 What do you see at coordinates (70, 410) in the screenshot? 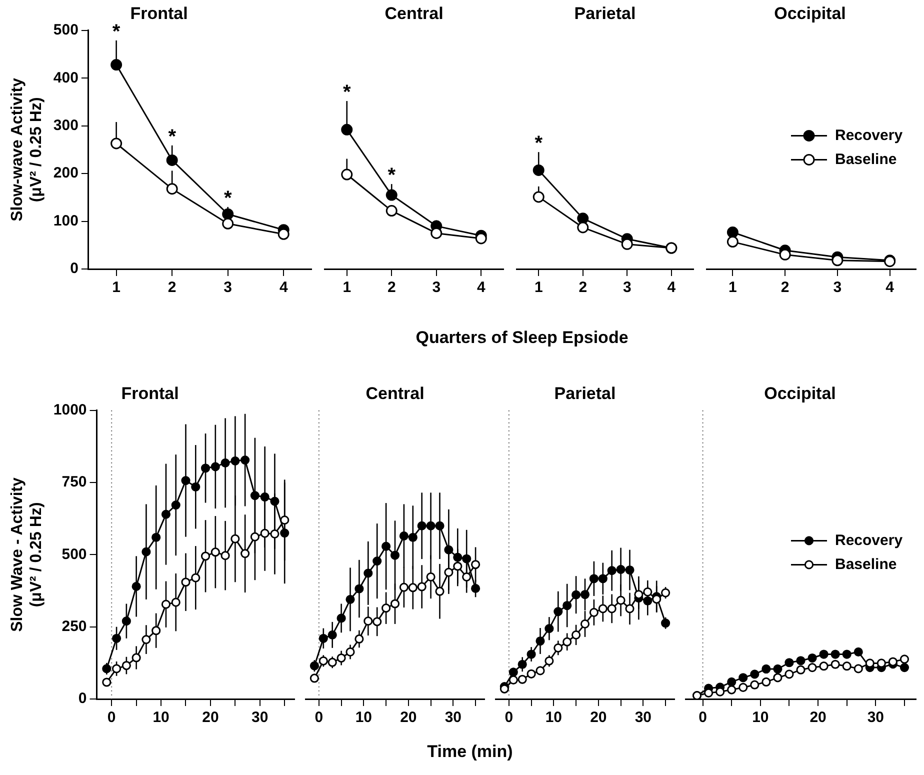
I see `y-tick-label: 1000` at bounding box center [70, 410].